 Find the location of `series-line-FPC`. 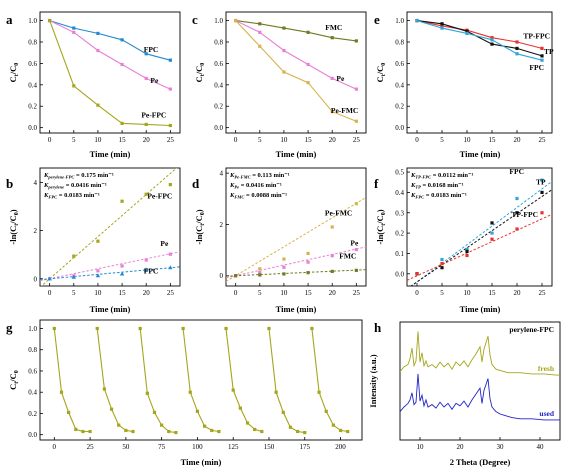

series-line-FPC is located at coordinates (479, 40).